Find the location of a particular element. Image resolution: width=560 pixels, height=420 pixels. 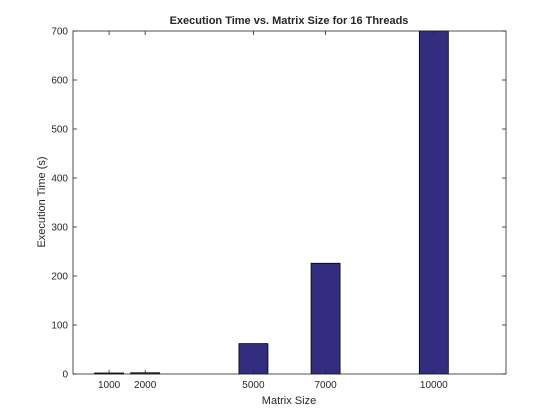

x-tick-label: 5000 is located at coordinates (253, 385).